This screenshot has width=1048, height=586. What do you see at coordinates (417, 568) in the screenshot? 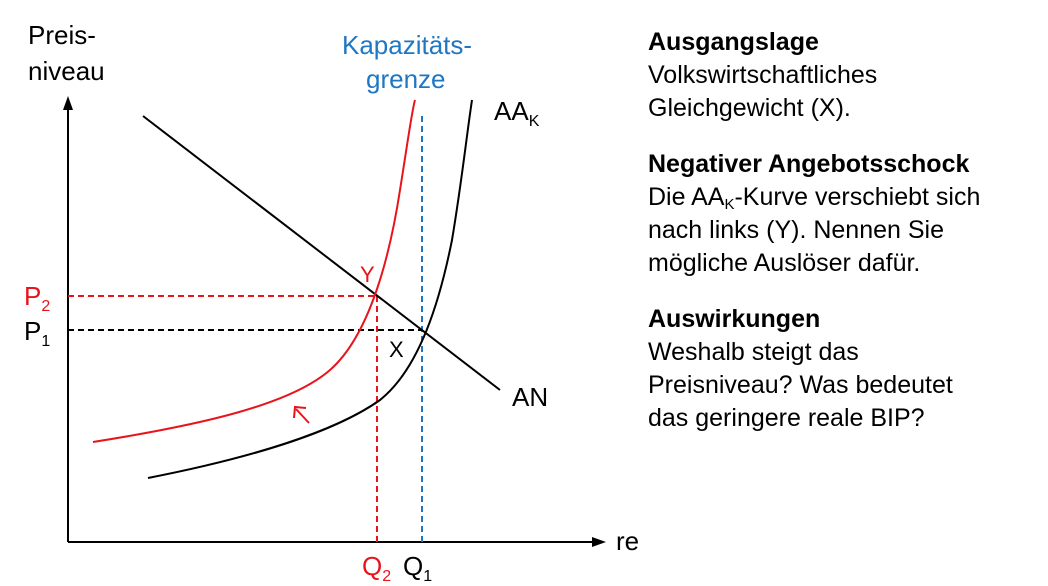
I see `q1-label: Q1` at bounding box center [417, 568].